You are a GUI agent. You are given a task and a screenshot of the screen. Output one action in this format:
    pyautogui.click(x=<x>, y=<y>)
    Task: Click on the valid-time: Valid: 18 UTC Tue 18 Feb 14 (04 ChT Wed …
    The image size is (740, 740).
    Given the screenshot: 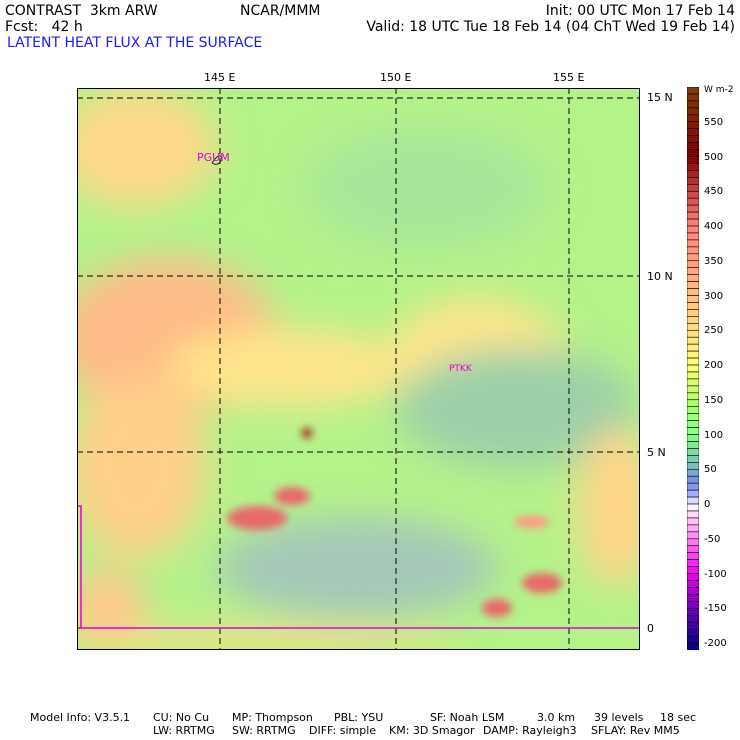 What is the action you would take?
    pyautogui.click(x=550, y=27)
    